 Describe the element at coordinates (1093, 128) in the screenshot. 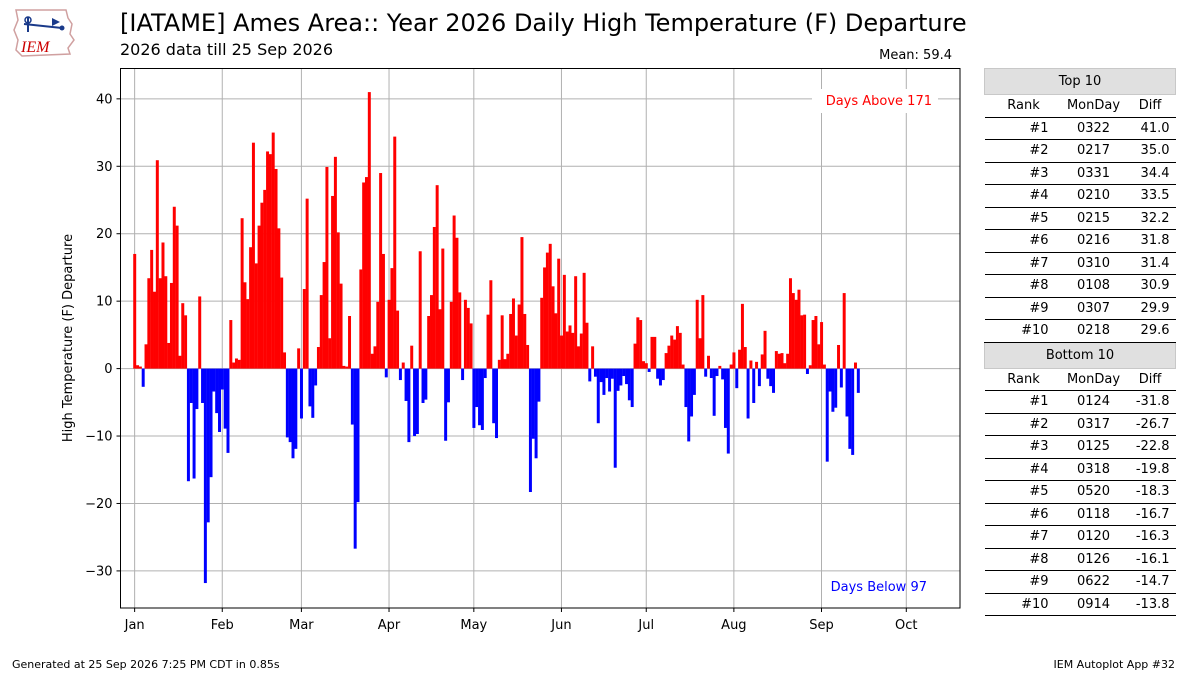

I see `monday-cell: 0322` at that location.